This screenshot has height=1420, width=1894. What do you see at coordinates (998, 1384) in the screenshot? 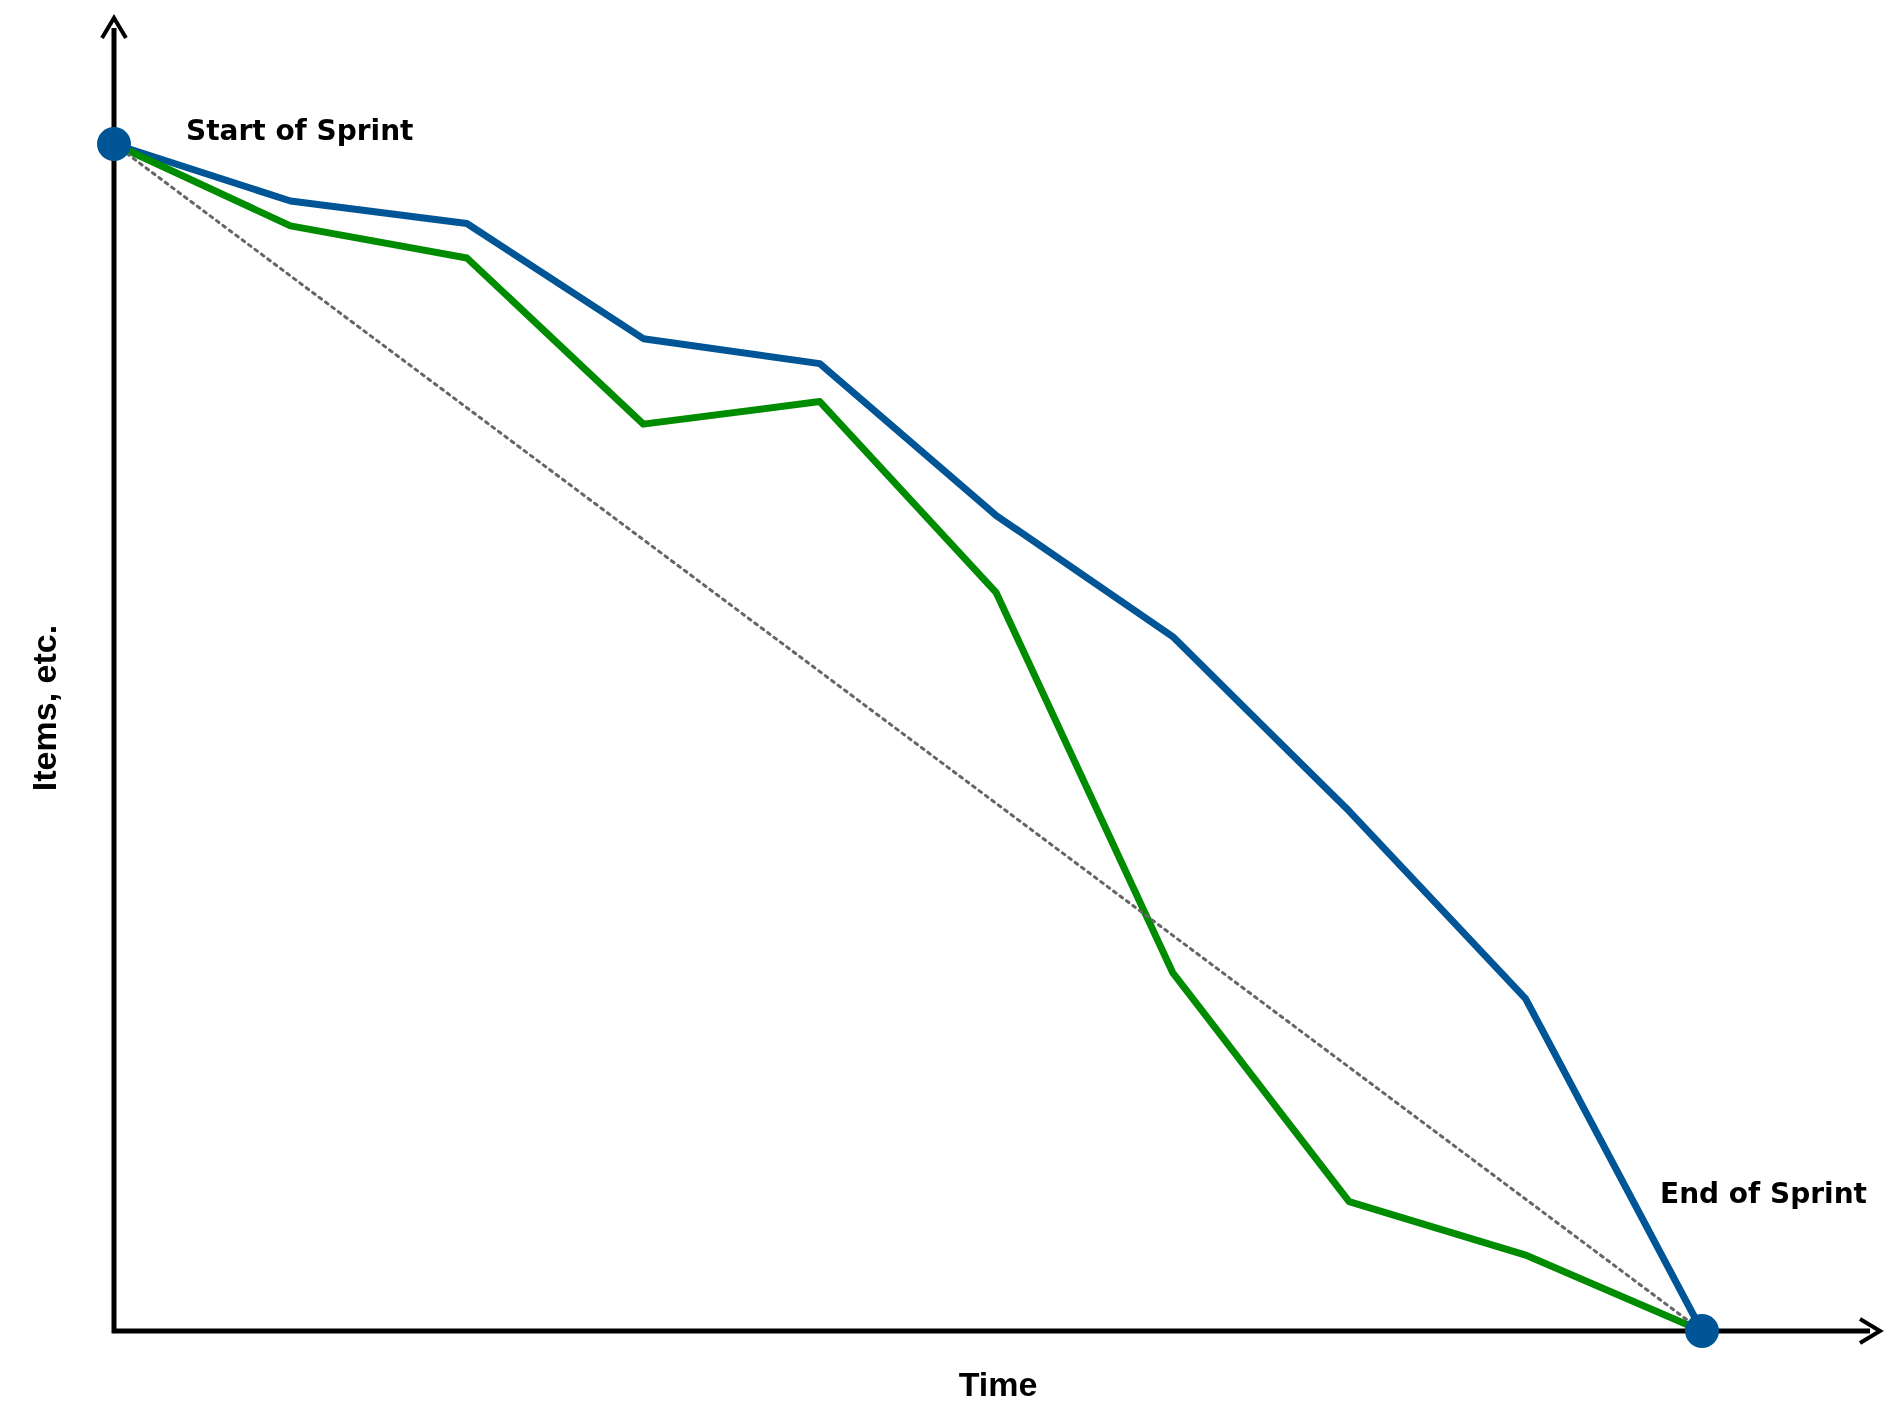
I see `x-axis-title: Time` at bounding box center [998, 1384].